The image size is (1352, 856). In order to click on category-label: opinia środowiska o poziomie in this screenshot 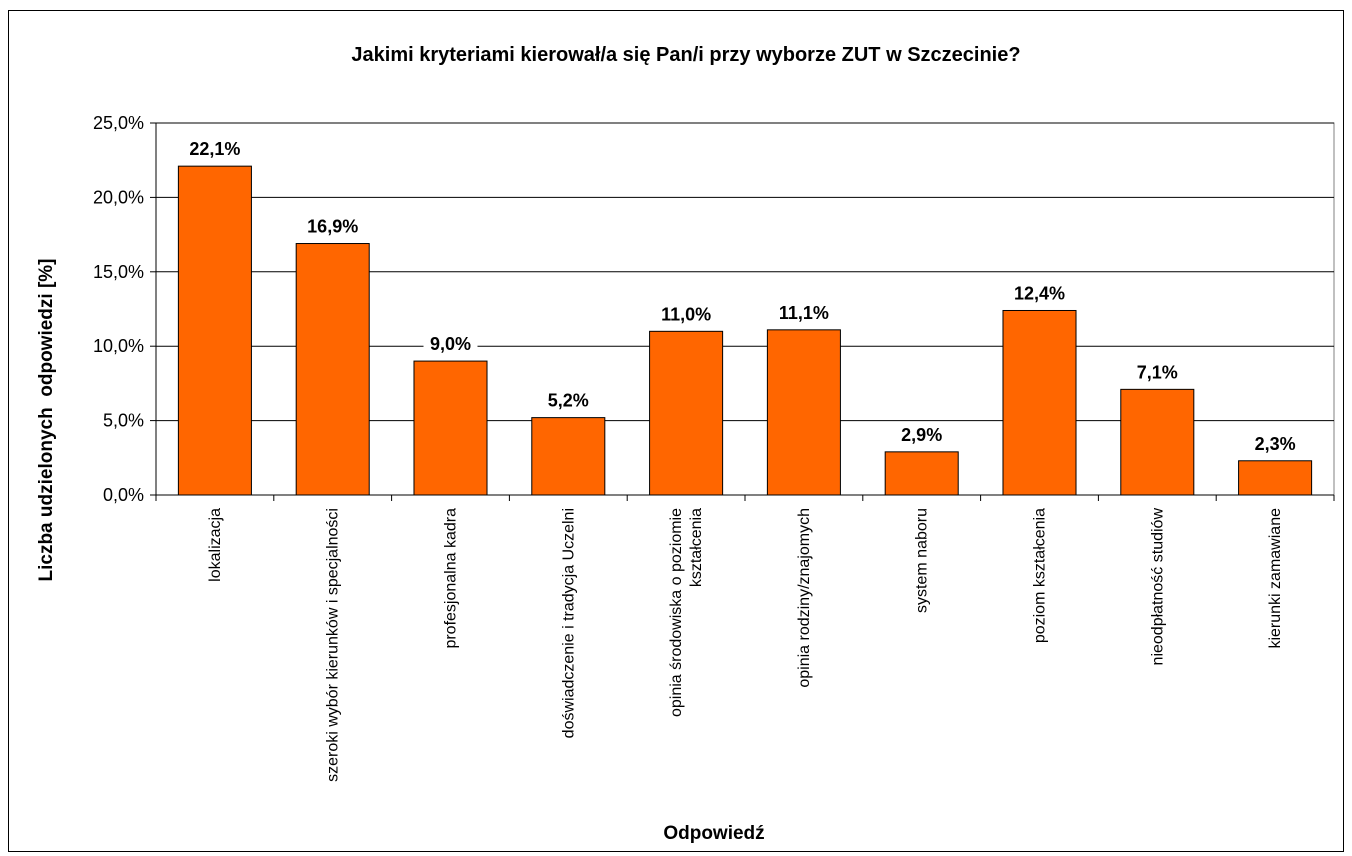, I will do `click(676, 612)`.